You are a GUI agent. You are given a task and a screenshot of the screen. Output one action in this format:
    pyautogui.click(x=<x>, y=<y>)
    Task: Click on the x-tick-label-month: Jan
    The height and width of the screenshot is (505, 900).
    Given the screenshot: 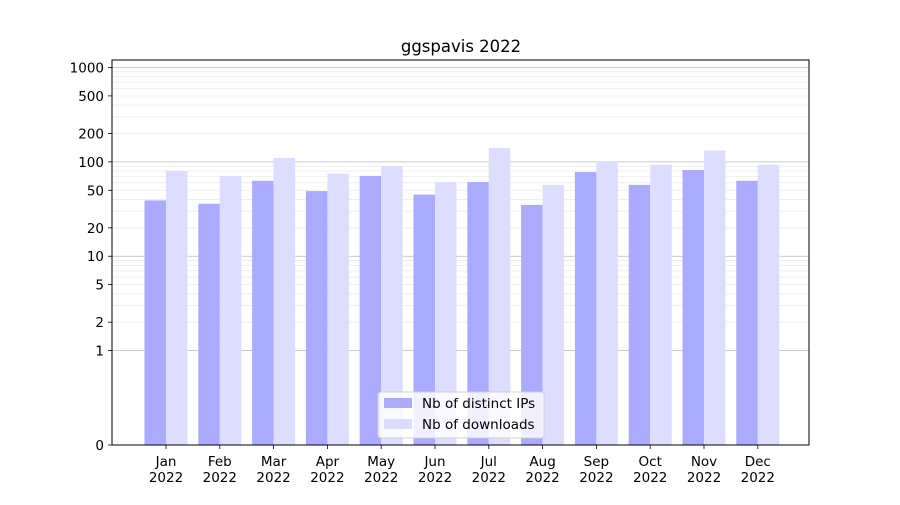 What is the action you would take?
    pyautogui.click(x=166, y=462)
    